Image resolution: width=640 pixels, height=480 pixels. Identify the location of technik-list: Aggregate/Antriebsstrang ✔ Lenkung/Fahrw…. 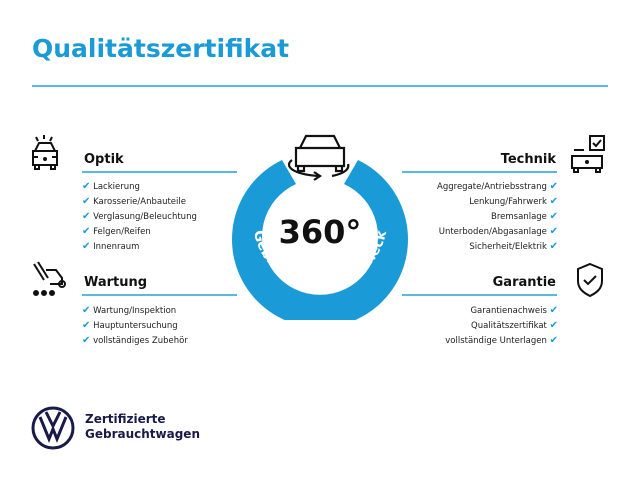
(478, 216).